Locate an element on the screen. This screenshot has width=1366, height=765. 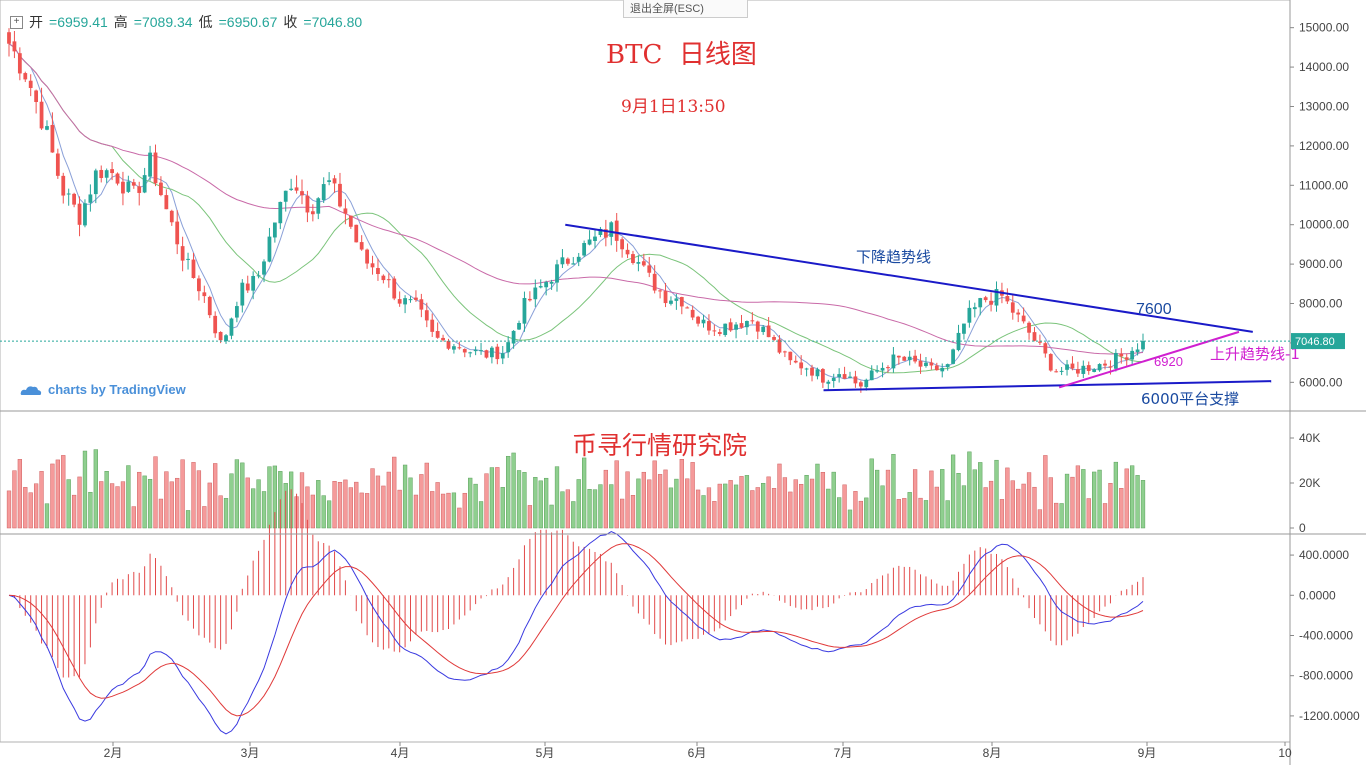
trend-line-label: 下降趋势线 is located at coordinates (893, 257).